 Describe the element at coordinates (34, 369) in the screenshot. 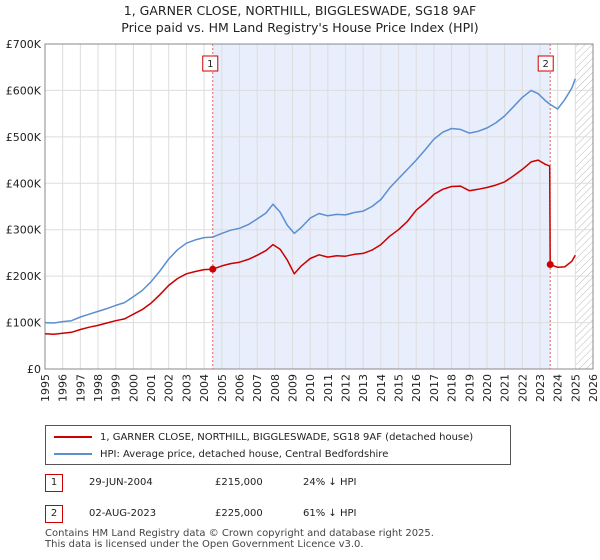

I see `y-tick-label: £0` at that location.